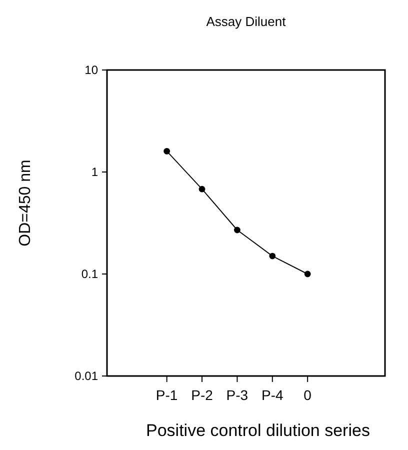  Describe the element at coordinates (25, 203) in the screenshot. I see `y-axis-title: OD=450 nm` at that location.